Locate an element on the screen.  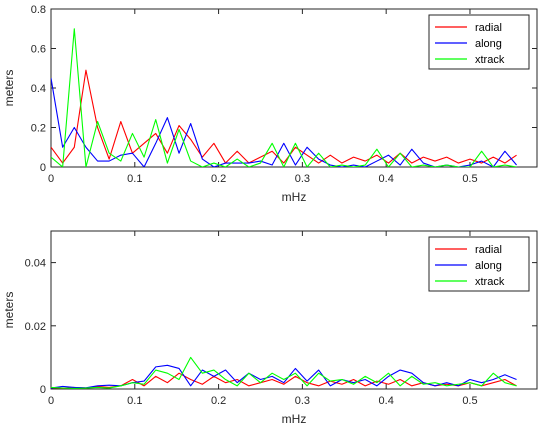
y-tick-label: 0.2 is located at coordinates (38, 129).